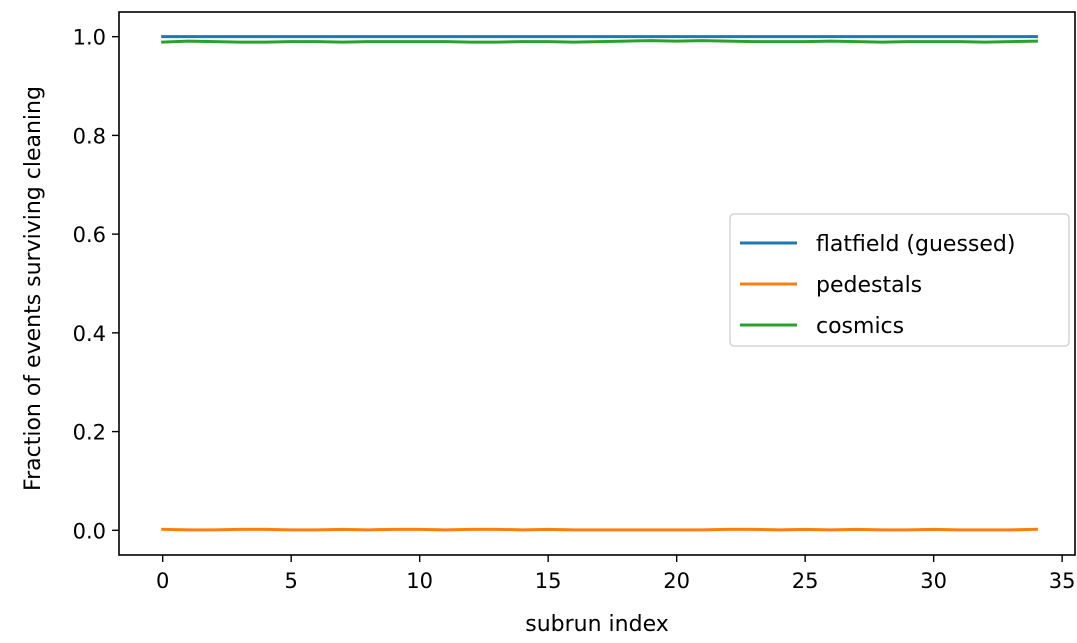 The image size is (1077, 643). What do you see at coordinates (915, 244) in the screenshot?
I see `legend-label: flatfield (guessed)` at bounding box center [915, 244].